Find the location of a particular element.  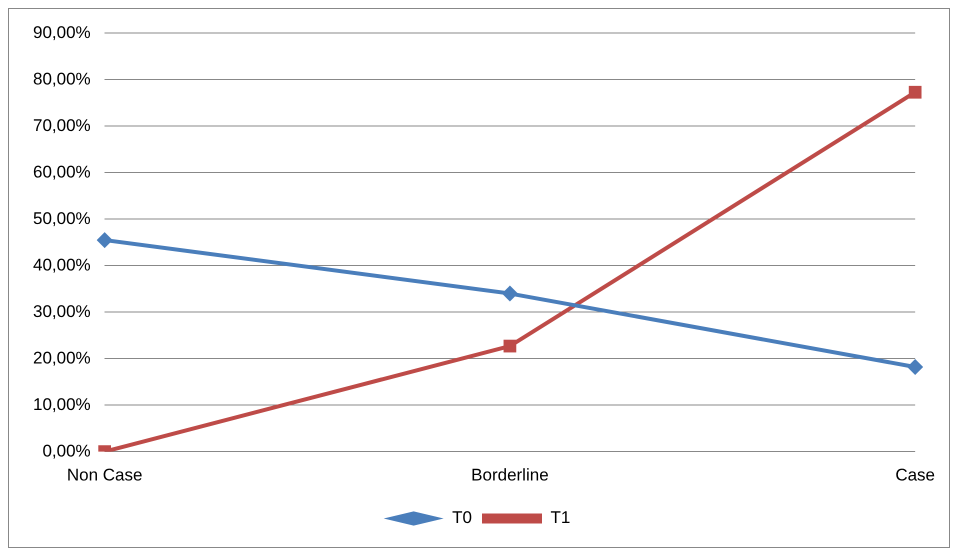

y-tick-label: 40,00% is located at coordinates (61, 264).